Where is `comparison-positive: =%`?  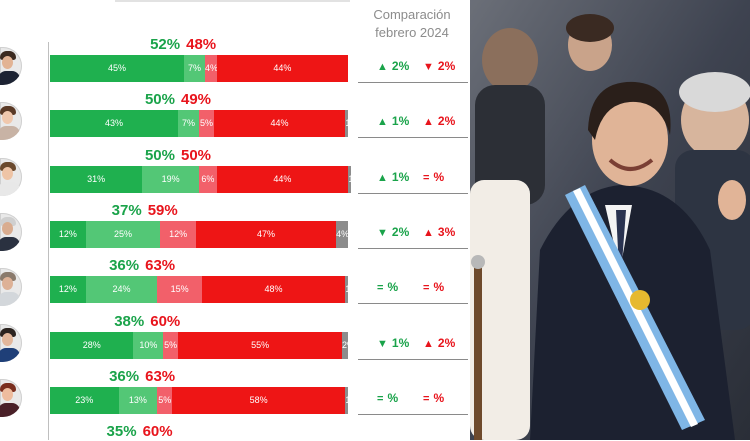 comparison-positive: =% is located at coordinates (387, 398).